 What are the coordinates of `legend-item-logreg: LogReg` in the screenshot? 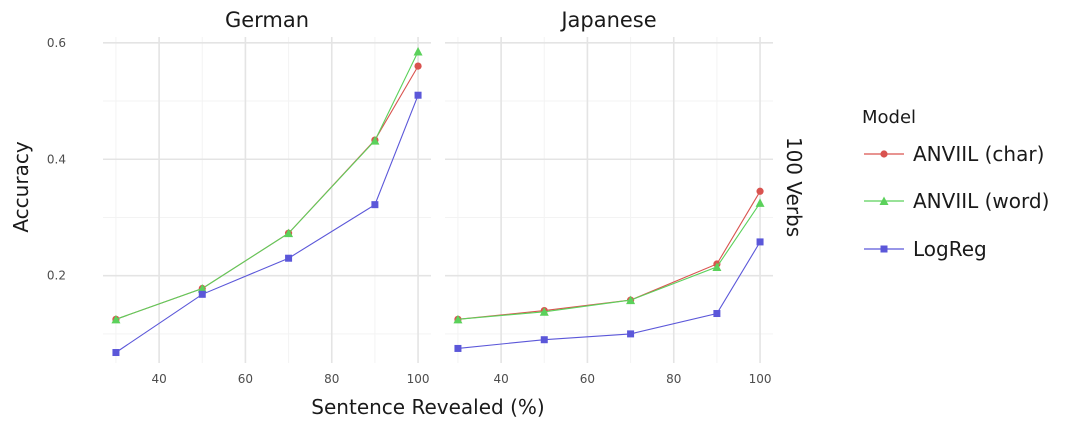 It's located at (925, 249).